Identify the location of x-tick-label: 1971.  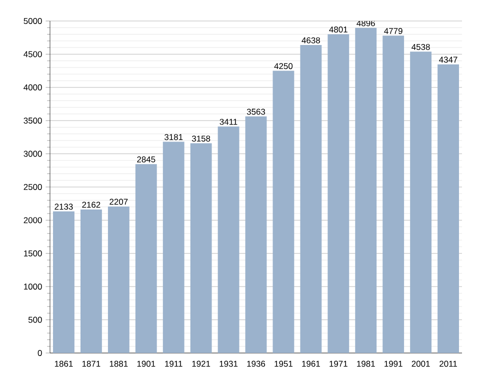
(339, 363).